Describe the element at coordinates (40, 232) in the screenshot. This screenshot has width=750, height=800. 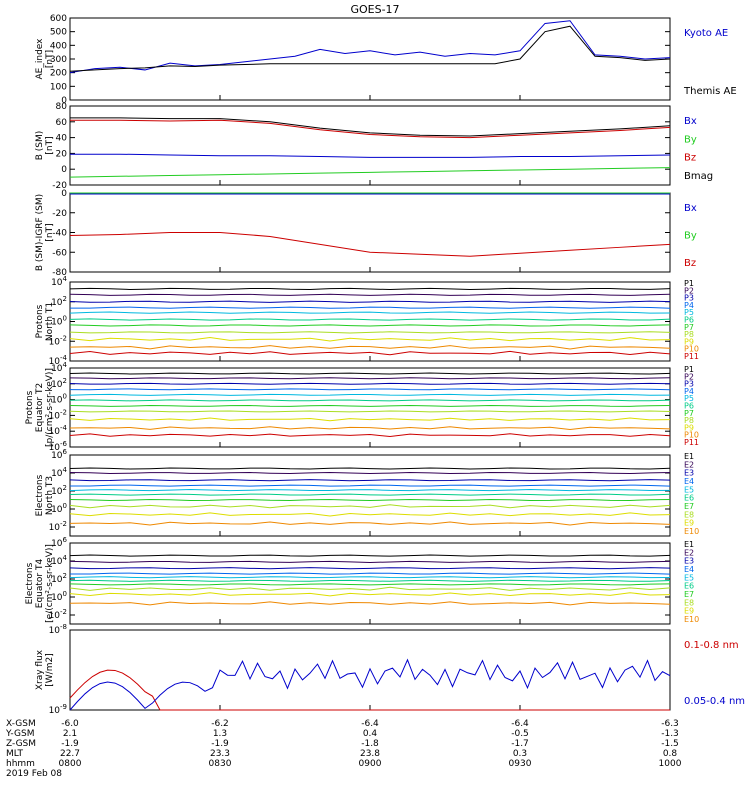
I see `y-axis-label: B (SM)-IGRF (SM)` at that location.